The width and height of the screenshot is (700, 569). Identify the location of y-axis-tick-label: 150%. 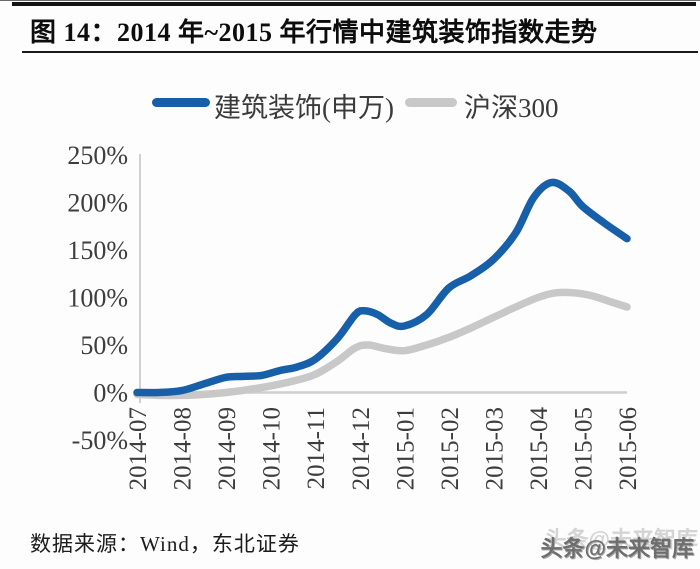
(97, 250).